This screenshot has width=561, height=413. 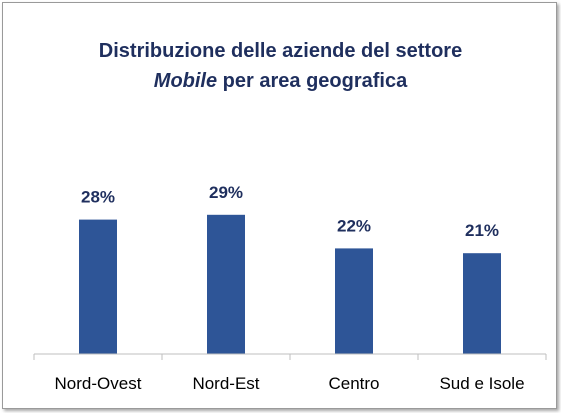 I want to click on x-tick-label: Sud e Isole, so click(x=481, y=383).